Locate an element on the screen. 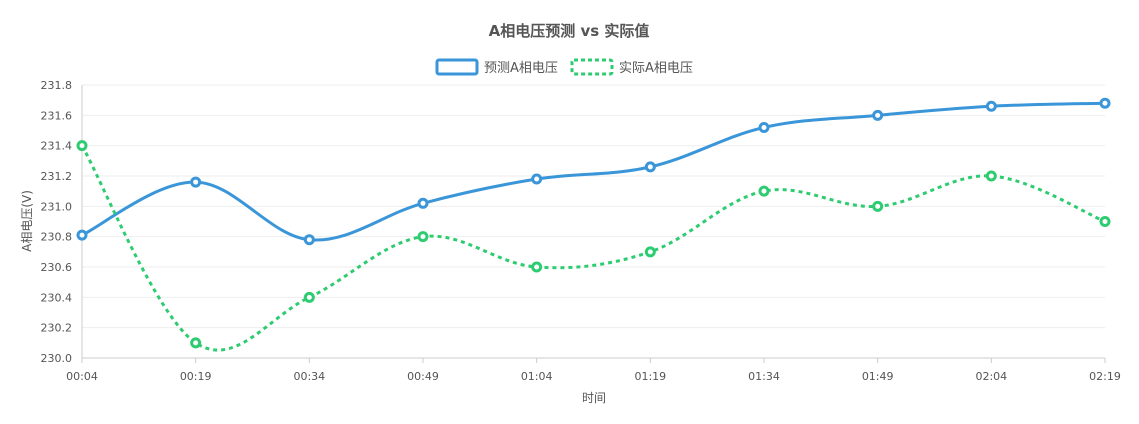  x-tick-label: 01:49 is located at coordinates (878, 376).